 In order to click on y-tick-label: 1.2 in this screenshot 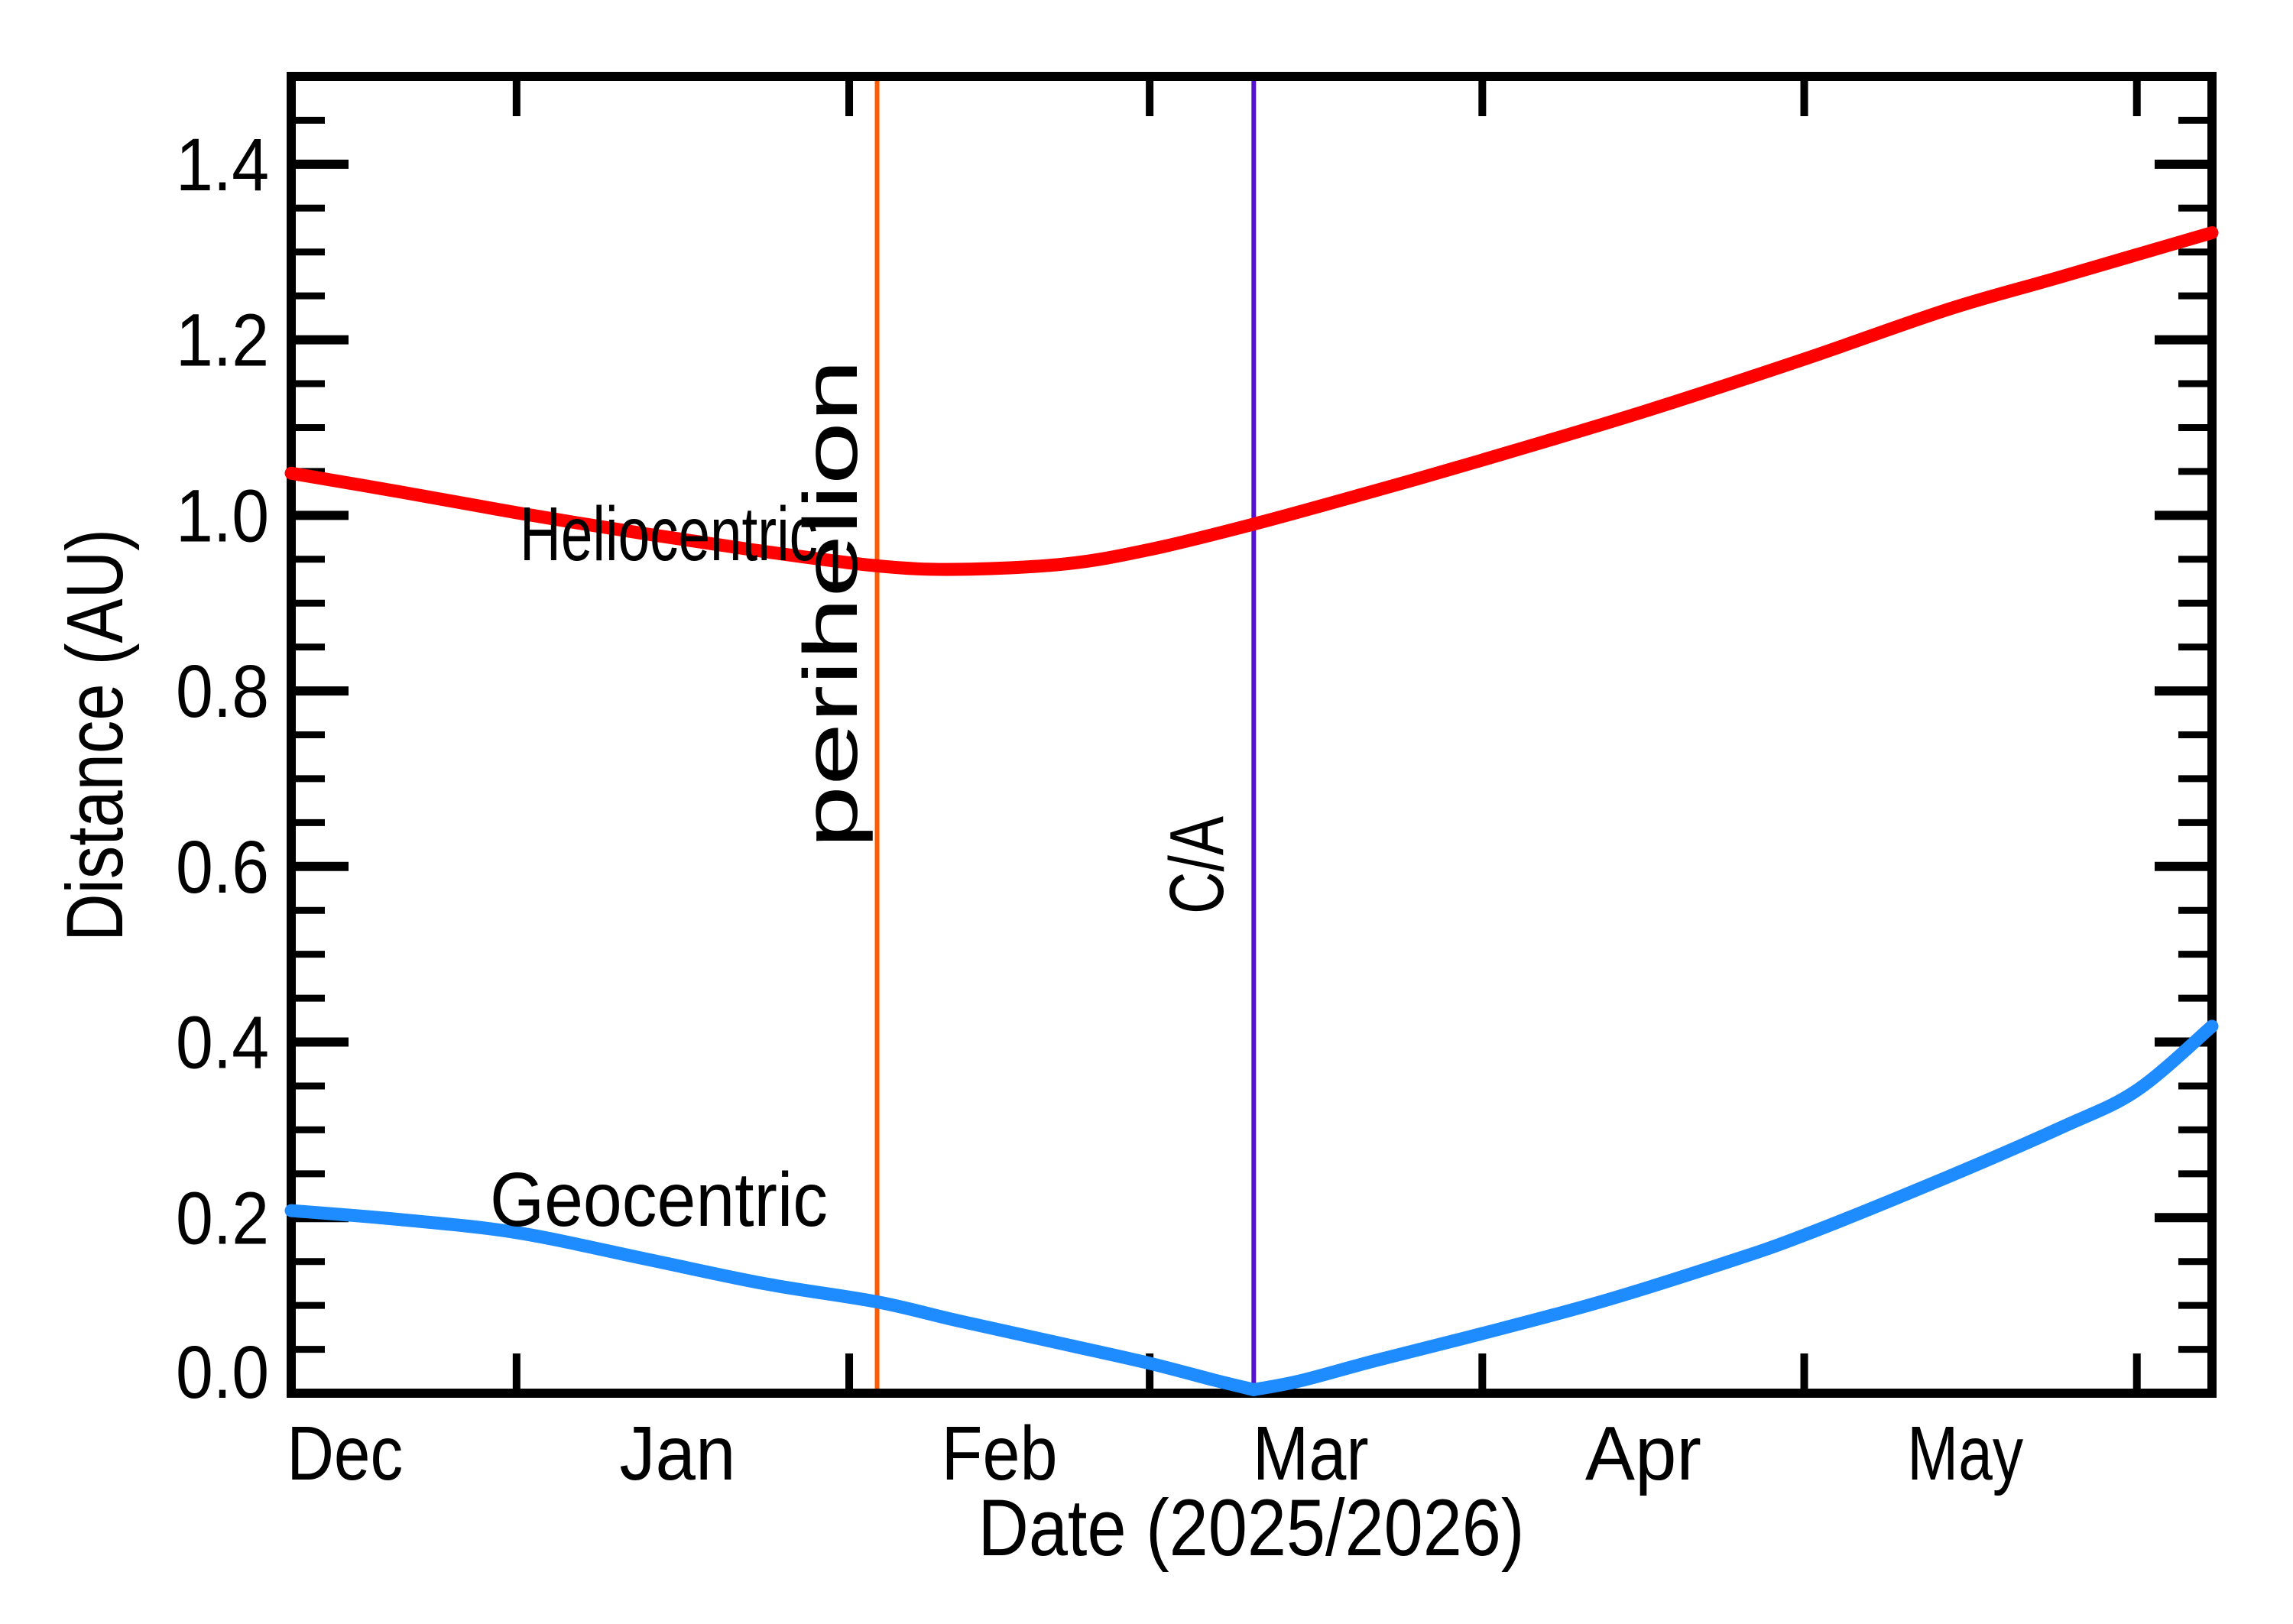, I will do `click(222, 340)`.